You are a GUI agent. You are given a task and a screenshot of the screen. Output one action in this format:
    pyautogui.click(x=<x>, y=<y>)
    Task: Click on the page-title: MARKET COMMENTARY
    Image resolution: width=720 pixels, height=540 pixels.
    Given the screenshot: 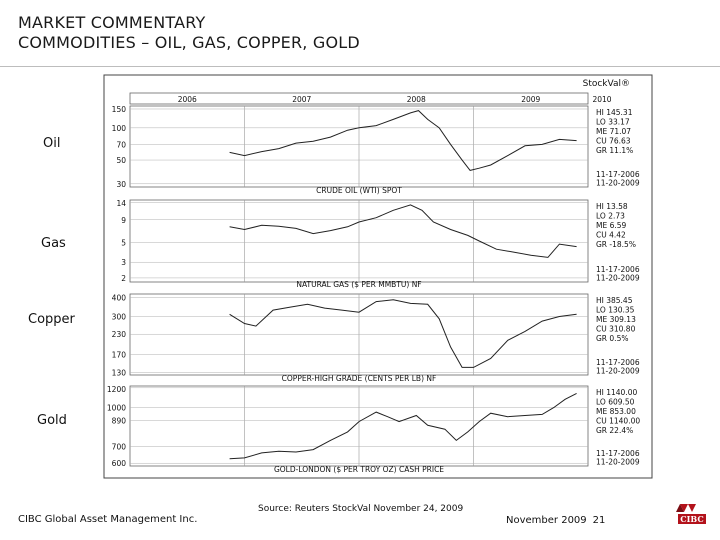 What is the action you would take?
    pyautogui.click(x=112, y=22)
    